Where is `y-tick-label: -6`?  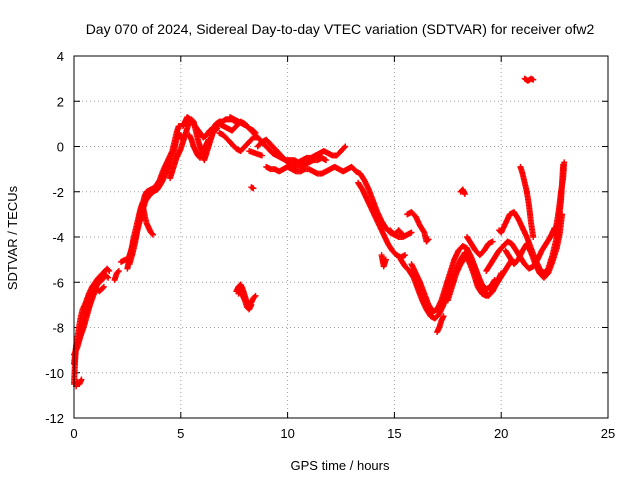
y-tick-label: -6 is located at coordinates (58, 282).